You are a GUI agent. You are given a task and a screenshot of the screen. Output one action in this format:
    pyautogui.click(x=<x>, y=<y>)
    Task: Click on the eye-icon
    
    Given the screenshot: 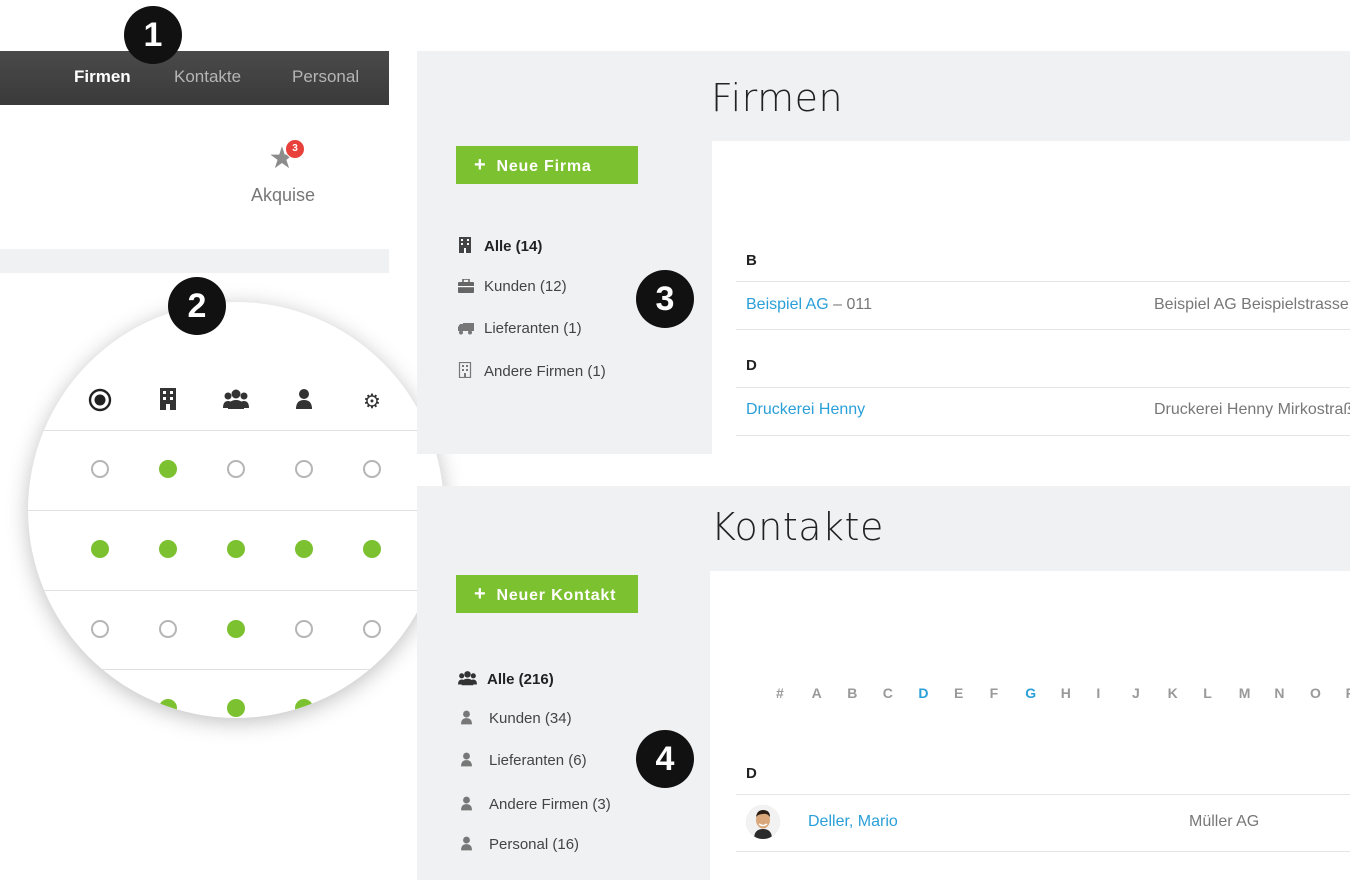 What is the action you would take?
    pyautogui.click(x=100, y=402)
    